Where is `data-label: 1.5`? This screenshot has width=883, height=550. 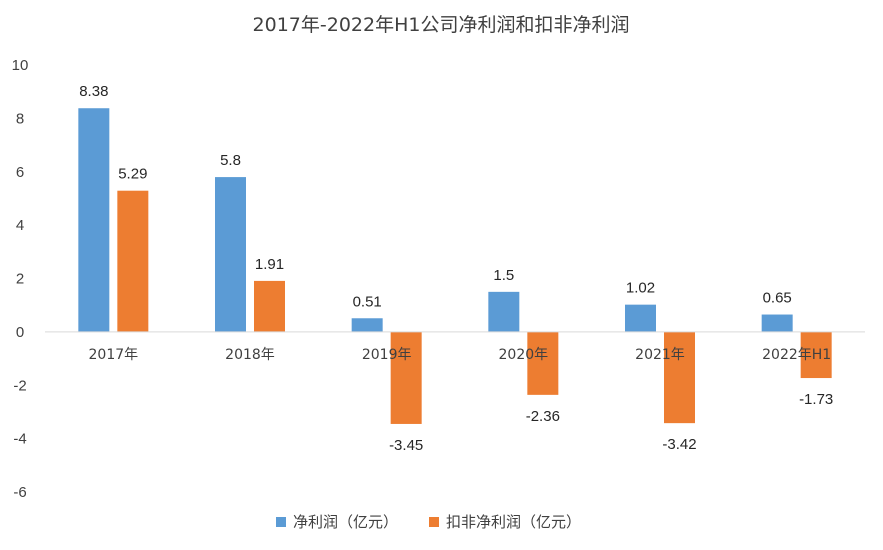
data-label: 1.5 is located at coordinates (503, 275).